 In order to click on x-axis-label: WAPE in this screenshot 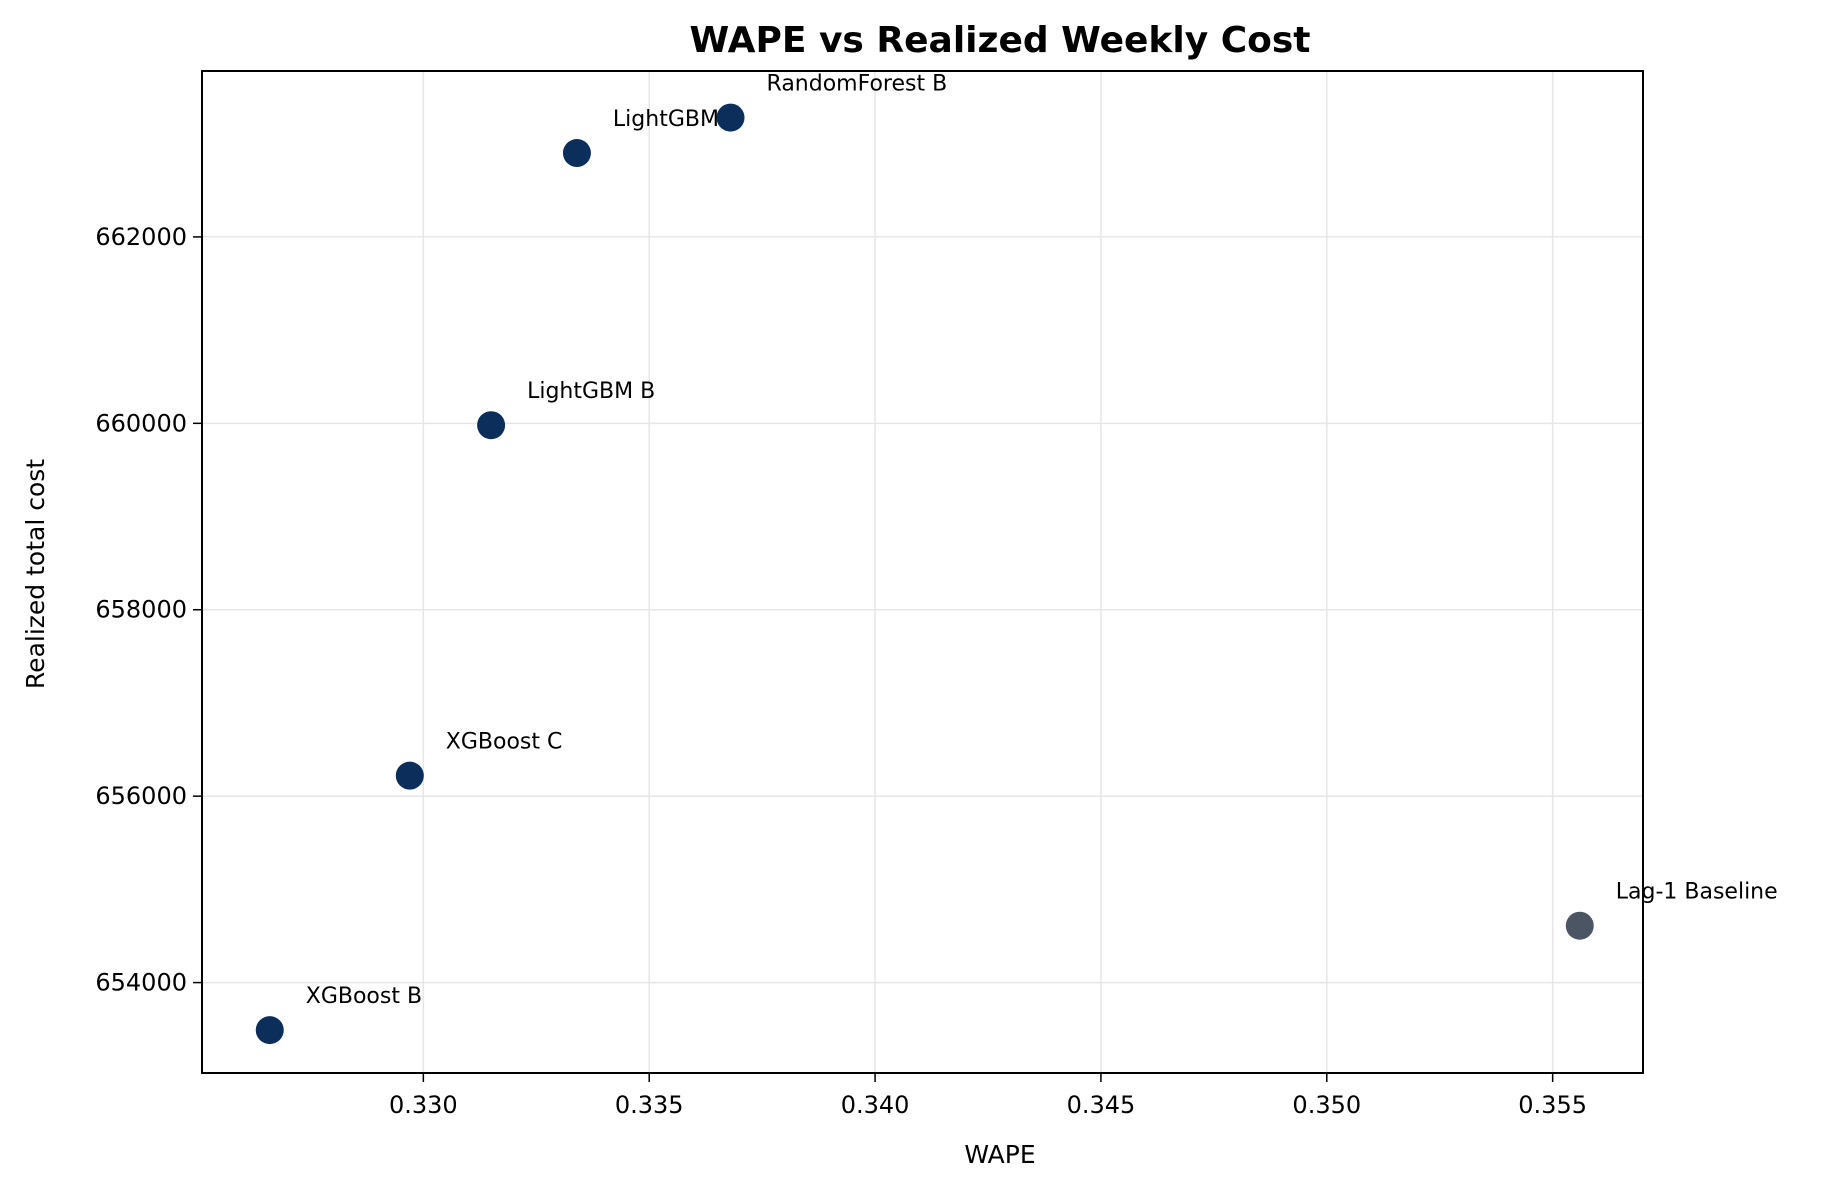, I will do `click(999, 1154)`.